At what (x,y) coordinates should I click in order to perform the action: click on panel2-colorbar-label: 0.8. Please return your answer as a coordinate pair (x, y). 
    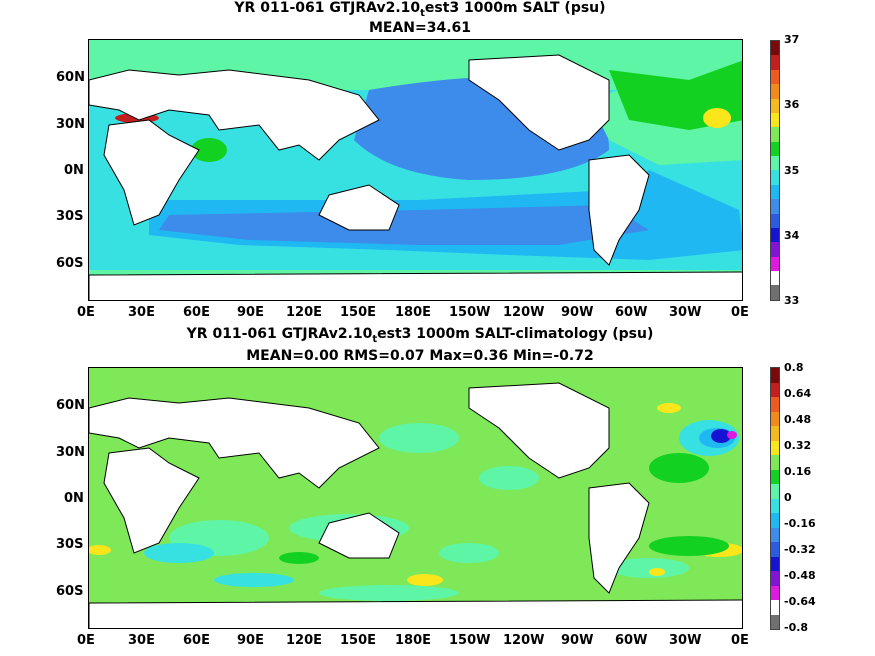
    Looking at the image, I should click on (794, 367).